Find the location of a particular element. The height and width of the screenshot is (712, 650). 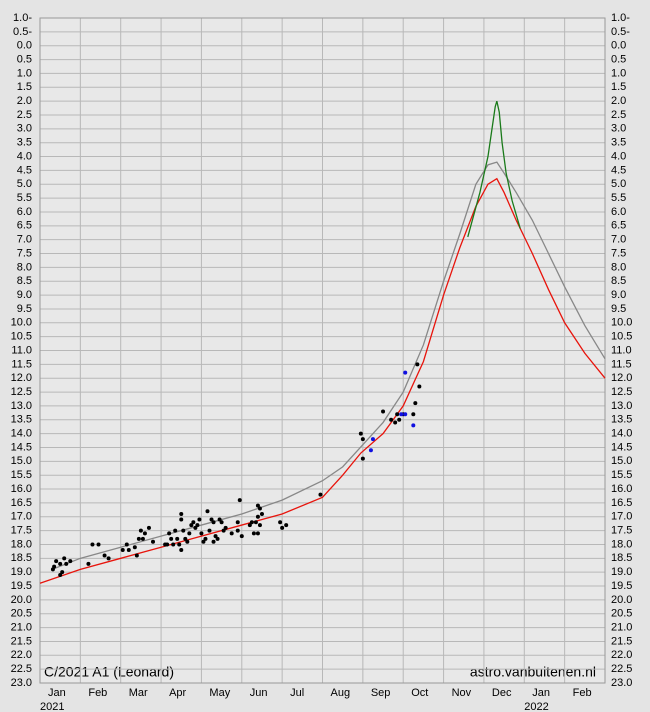

x-tick-label: Nov is located at coordinates (462, 693).